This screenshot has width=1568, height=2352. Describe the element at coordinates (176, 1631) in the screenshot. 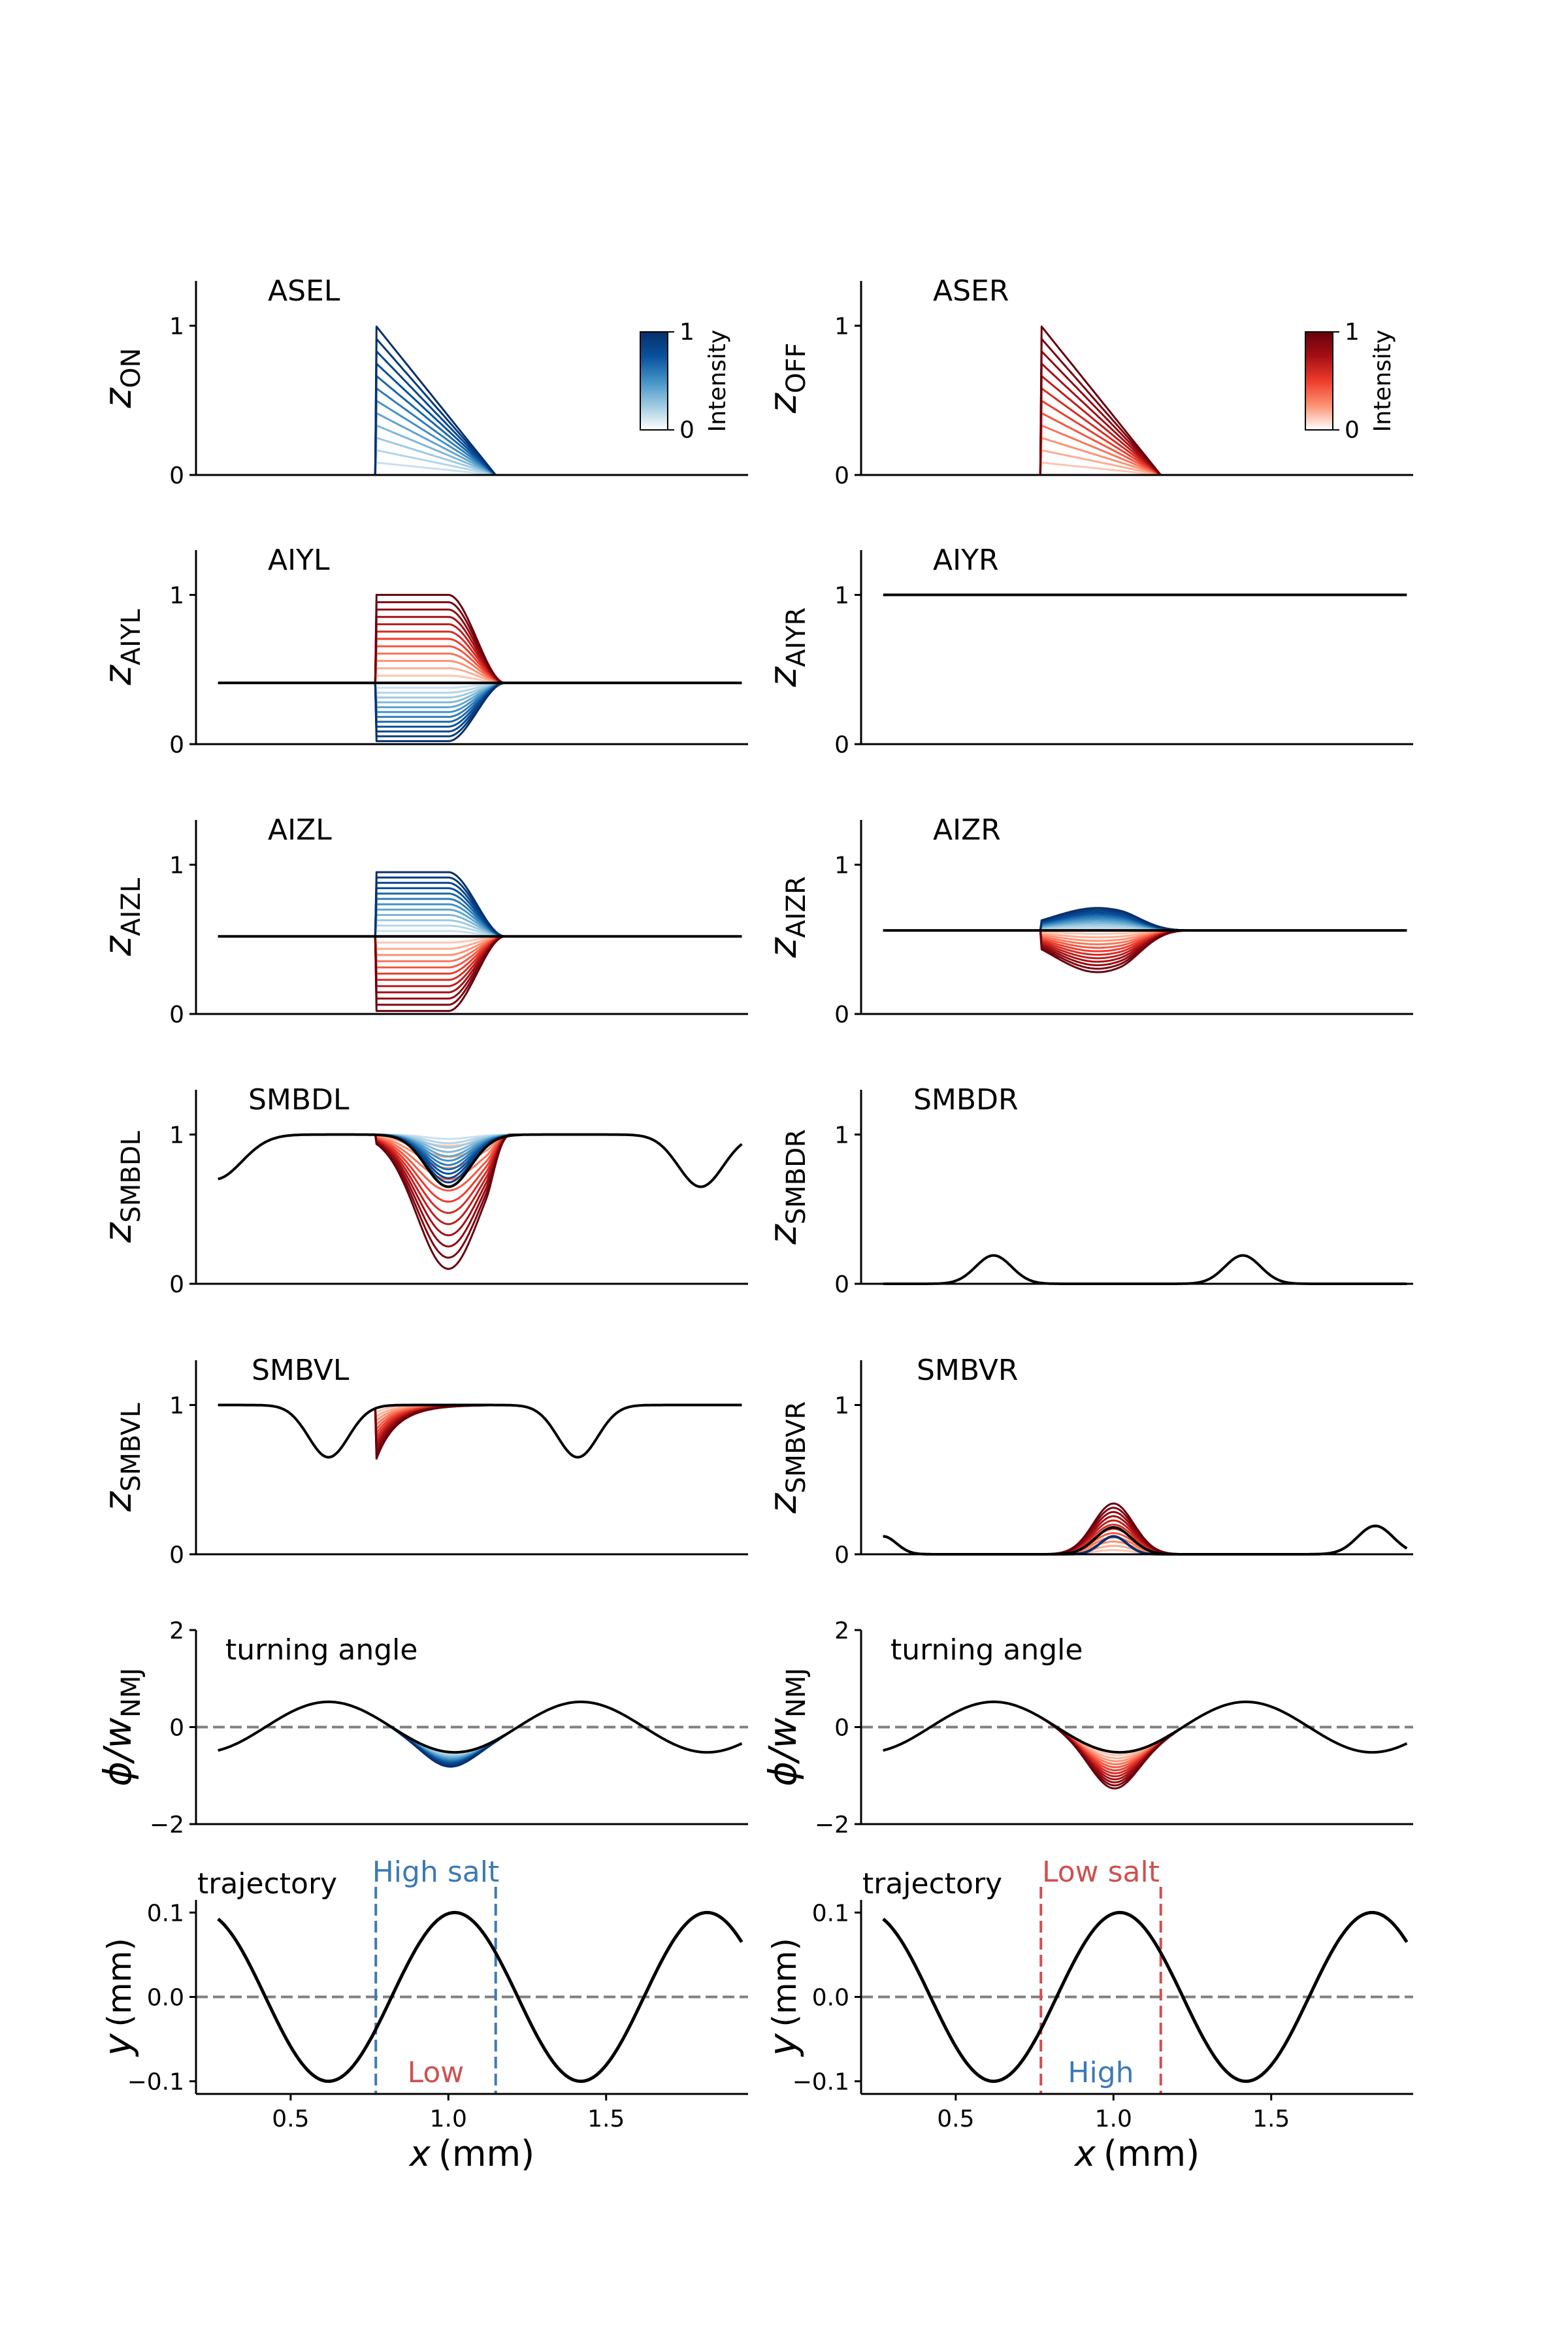

I see `y-tick-label: 2` at that location.